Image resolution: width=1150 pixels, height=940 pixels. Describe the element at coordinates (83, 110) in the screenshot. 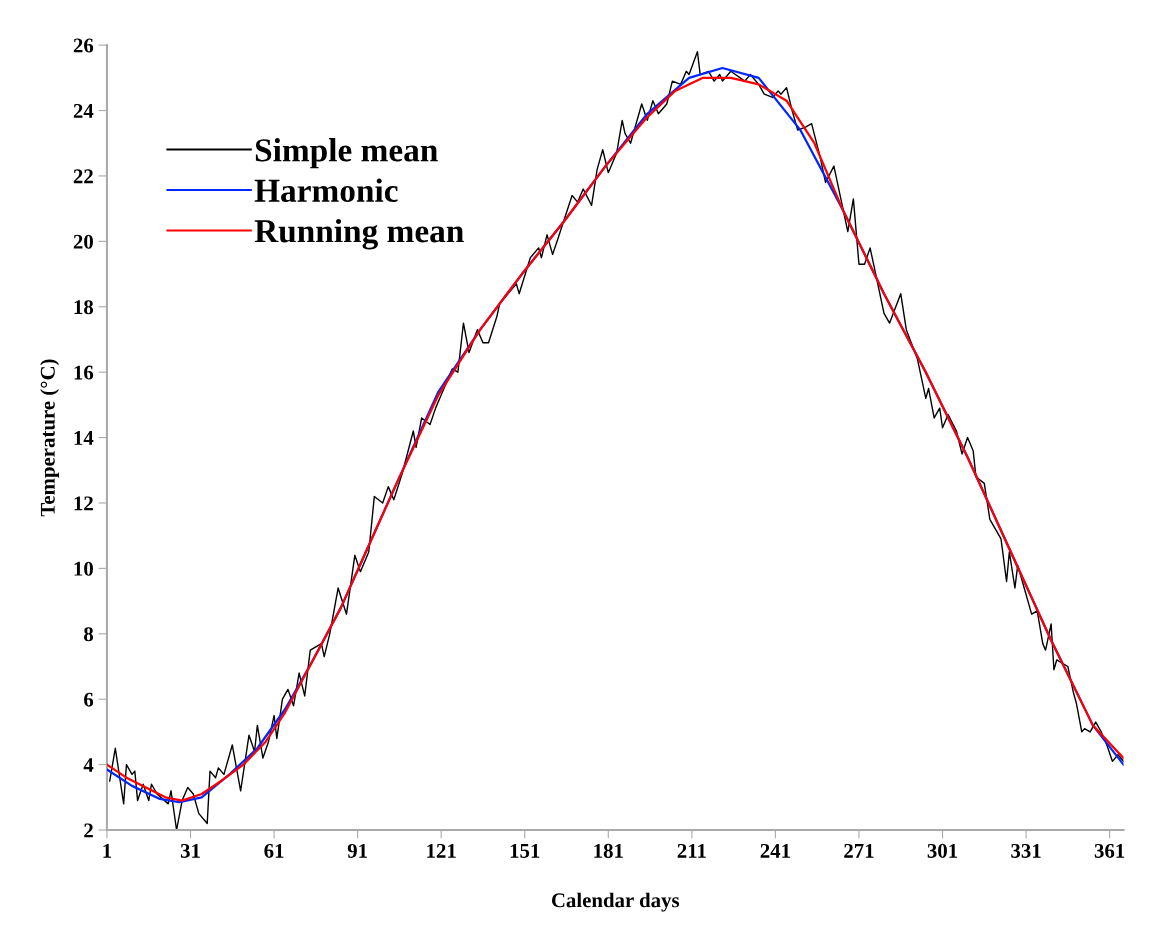

I see `y-tick-label: 24` at that location.